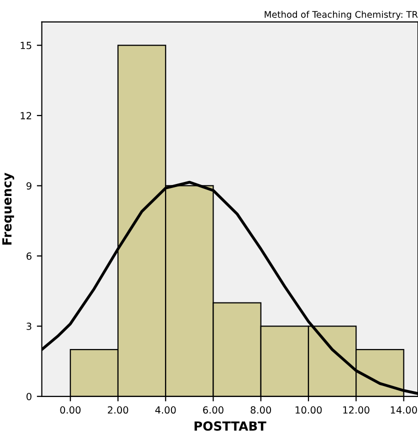  Describe the element at coordinates (341, 15) in the screenshot. I see `chart-title: Method of Teaching Chemistry: TR` at that location.